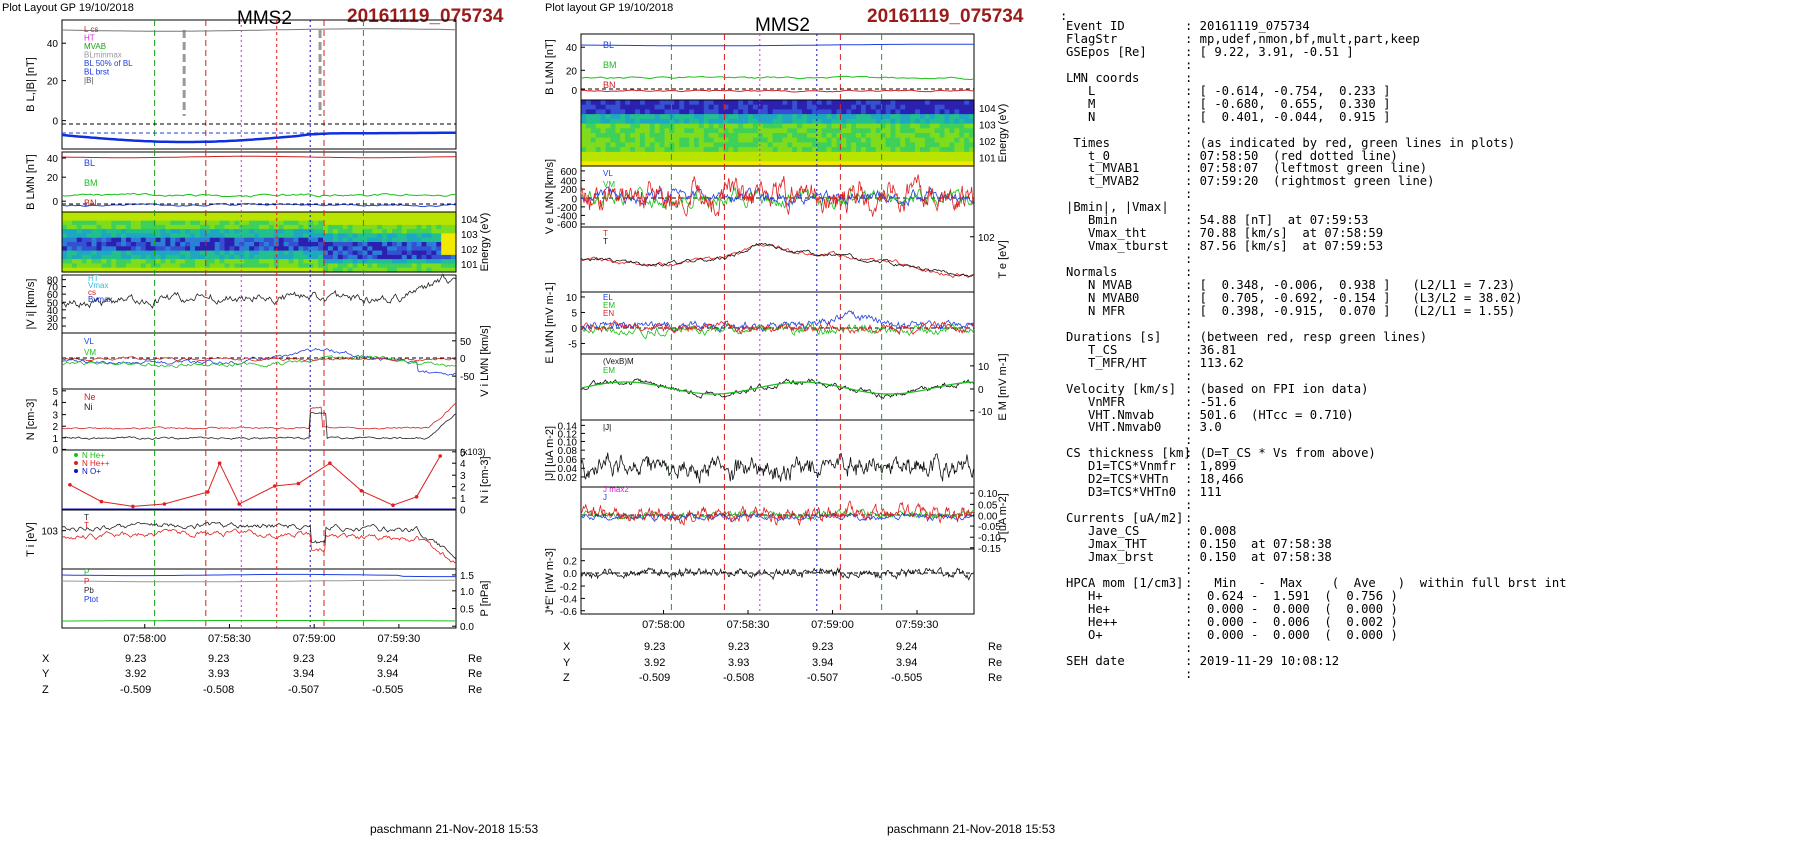 The image size is (1804, 841). Describe the element at coordinates (777, 78) in the screenshot. I see `right-blmn-bm` at that location.